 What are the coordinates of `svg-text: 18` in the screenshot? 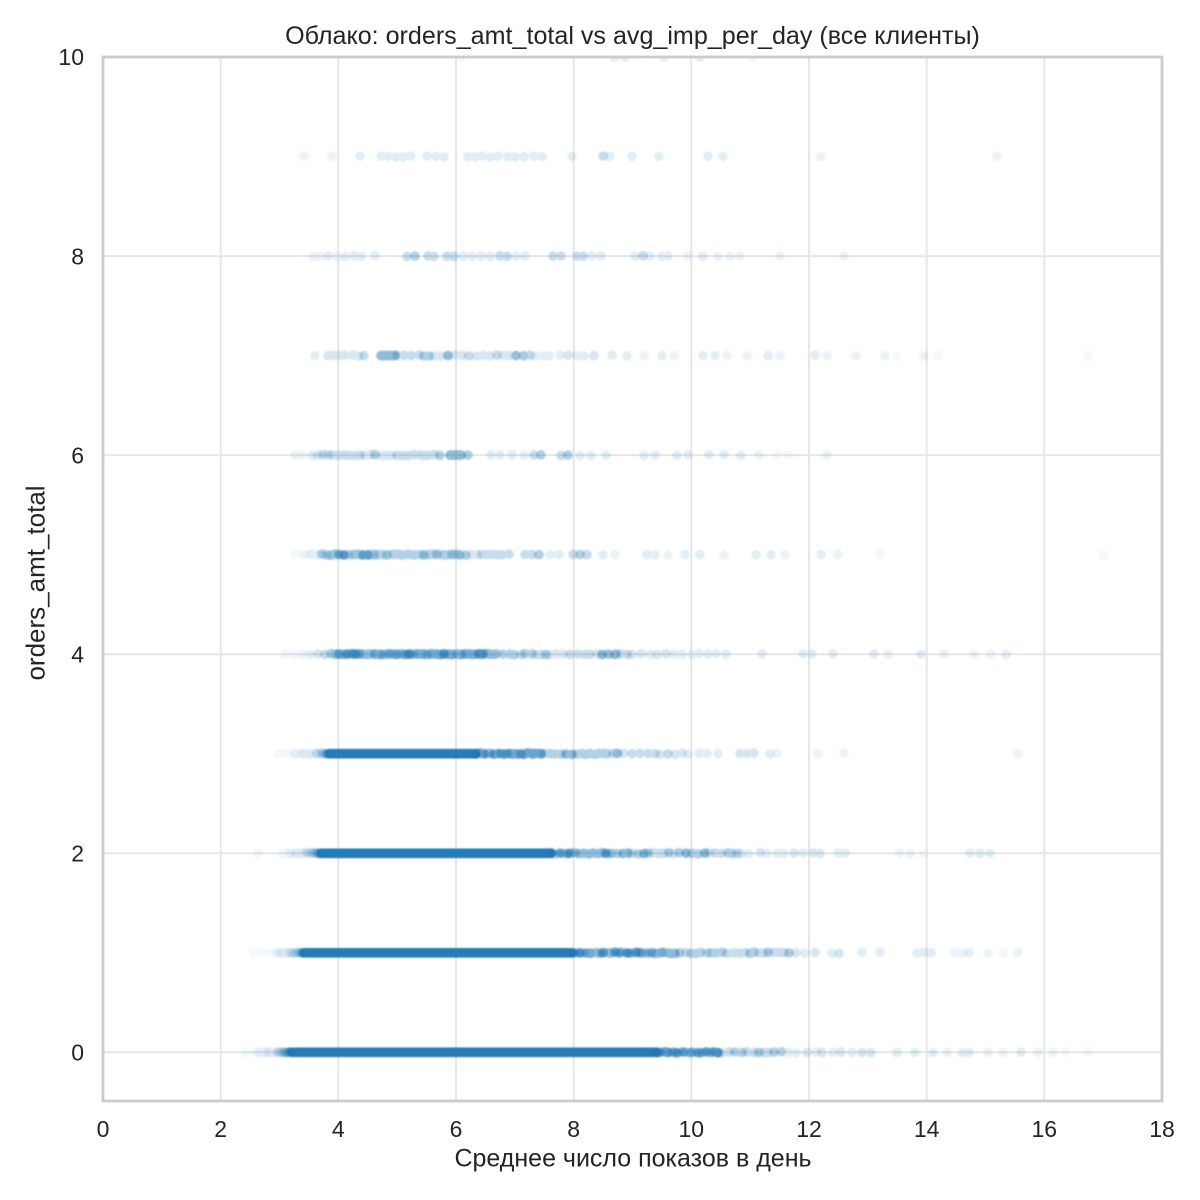 It's located at (1162, 1129).